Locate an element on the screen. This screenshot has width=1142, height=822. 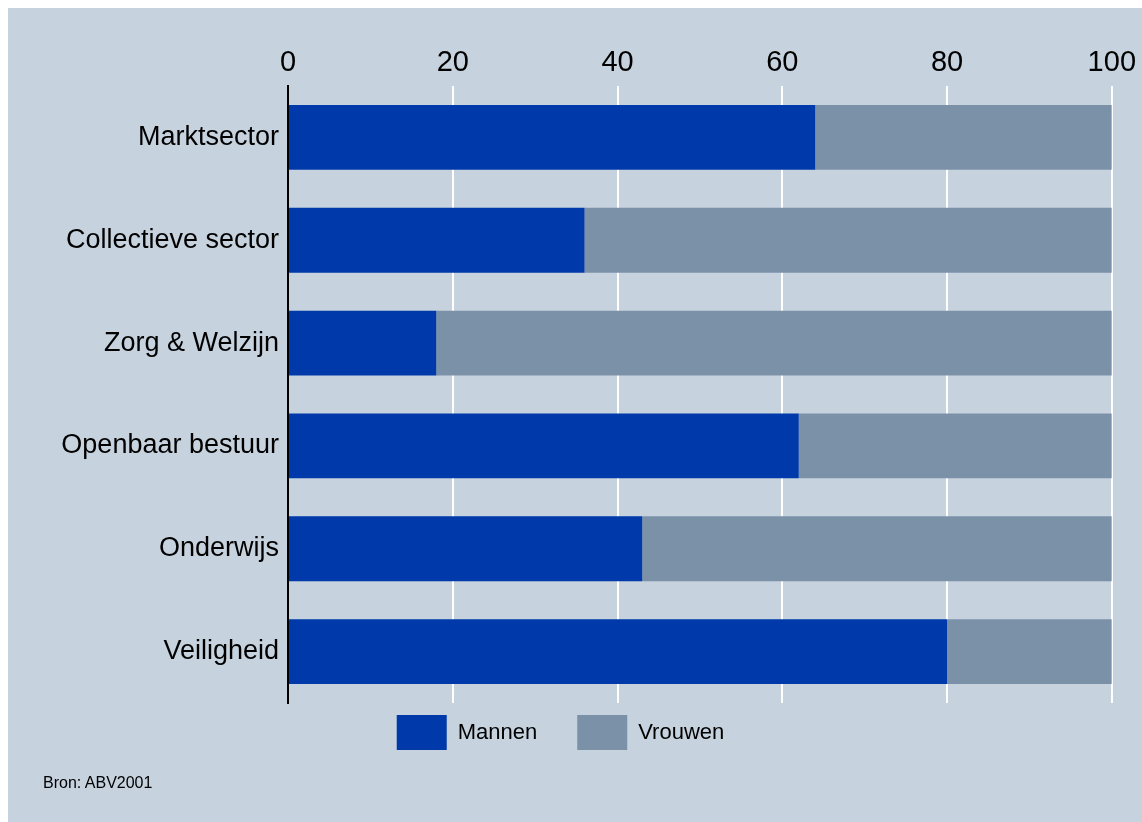
x-tick-label: 100 is located at coordinates (1111, 60).